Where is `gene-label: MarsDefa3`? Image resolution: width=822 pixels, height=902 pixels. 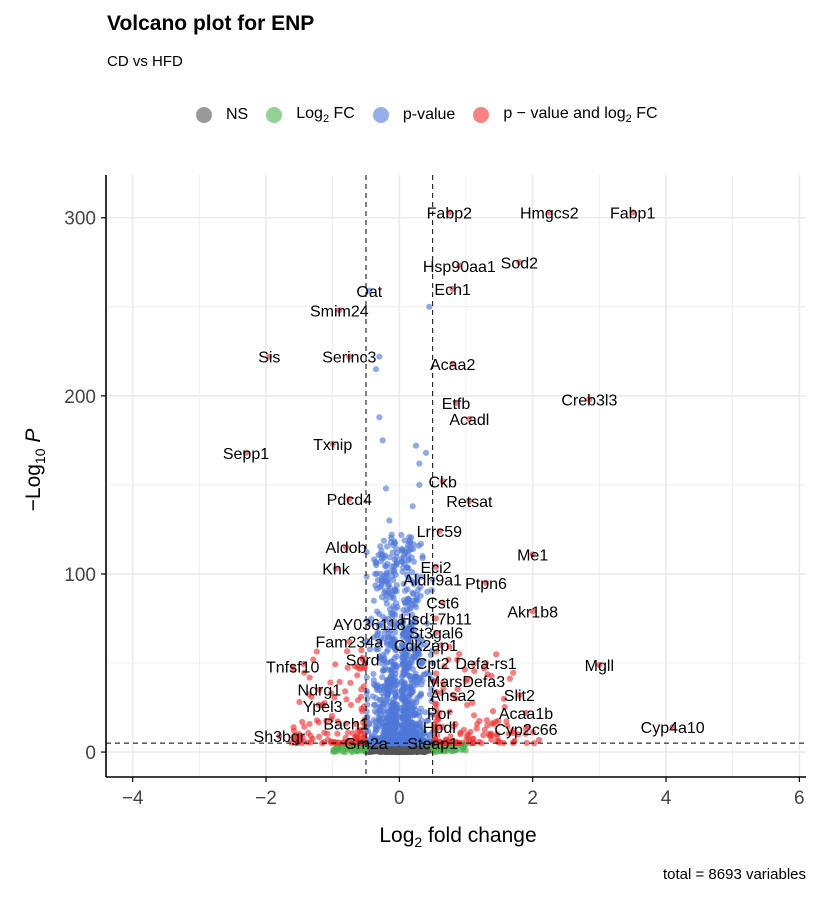
gene-label: MarsDefa3 is located at coordinates (466, 682).